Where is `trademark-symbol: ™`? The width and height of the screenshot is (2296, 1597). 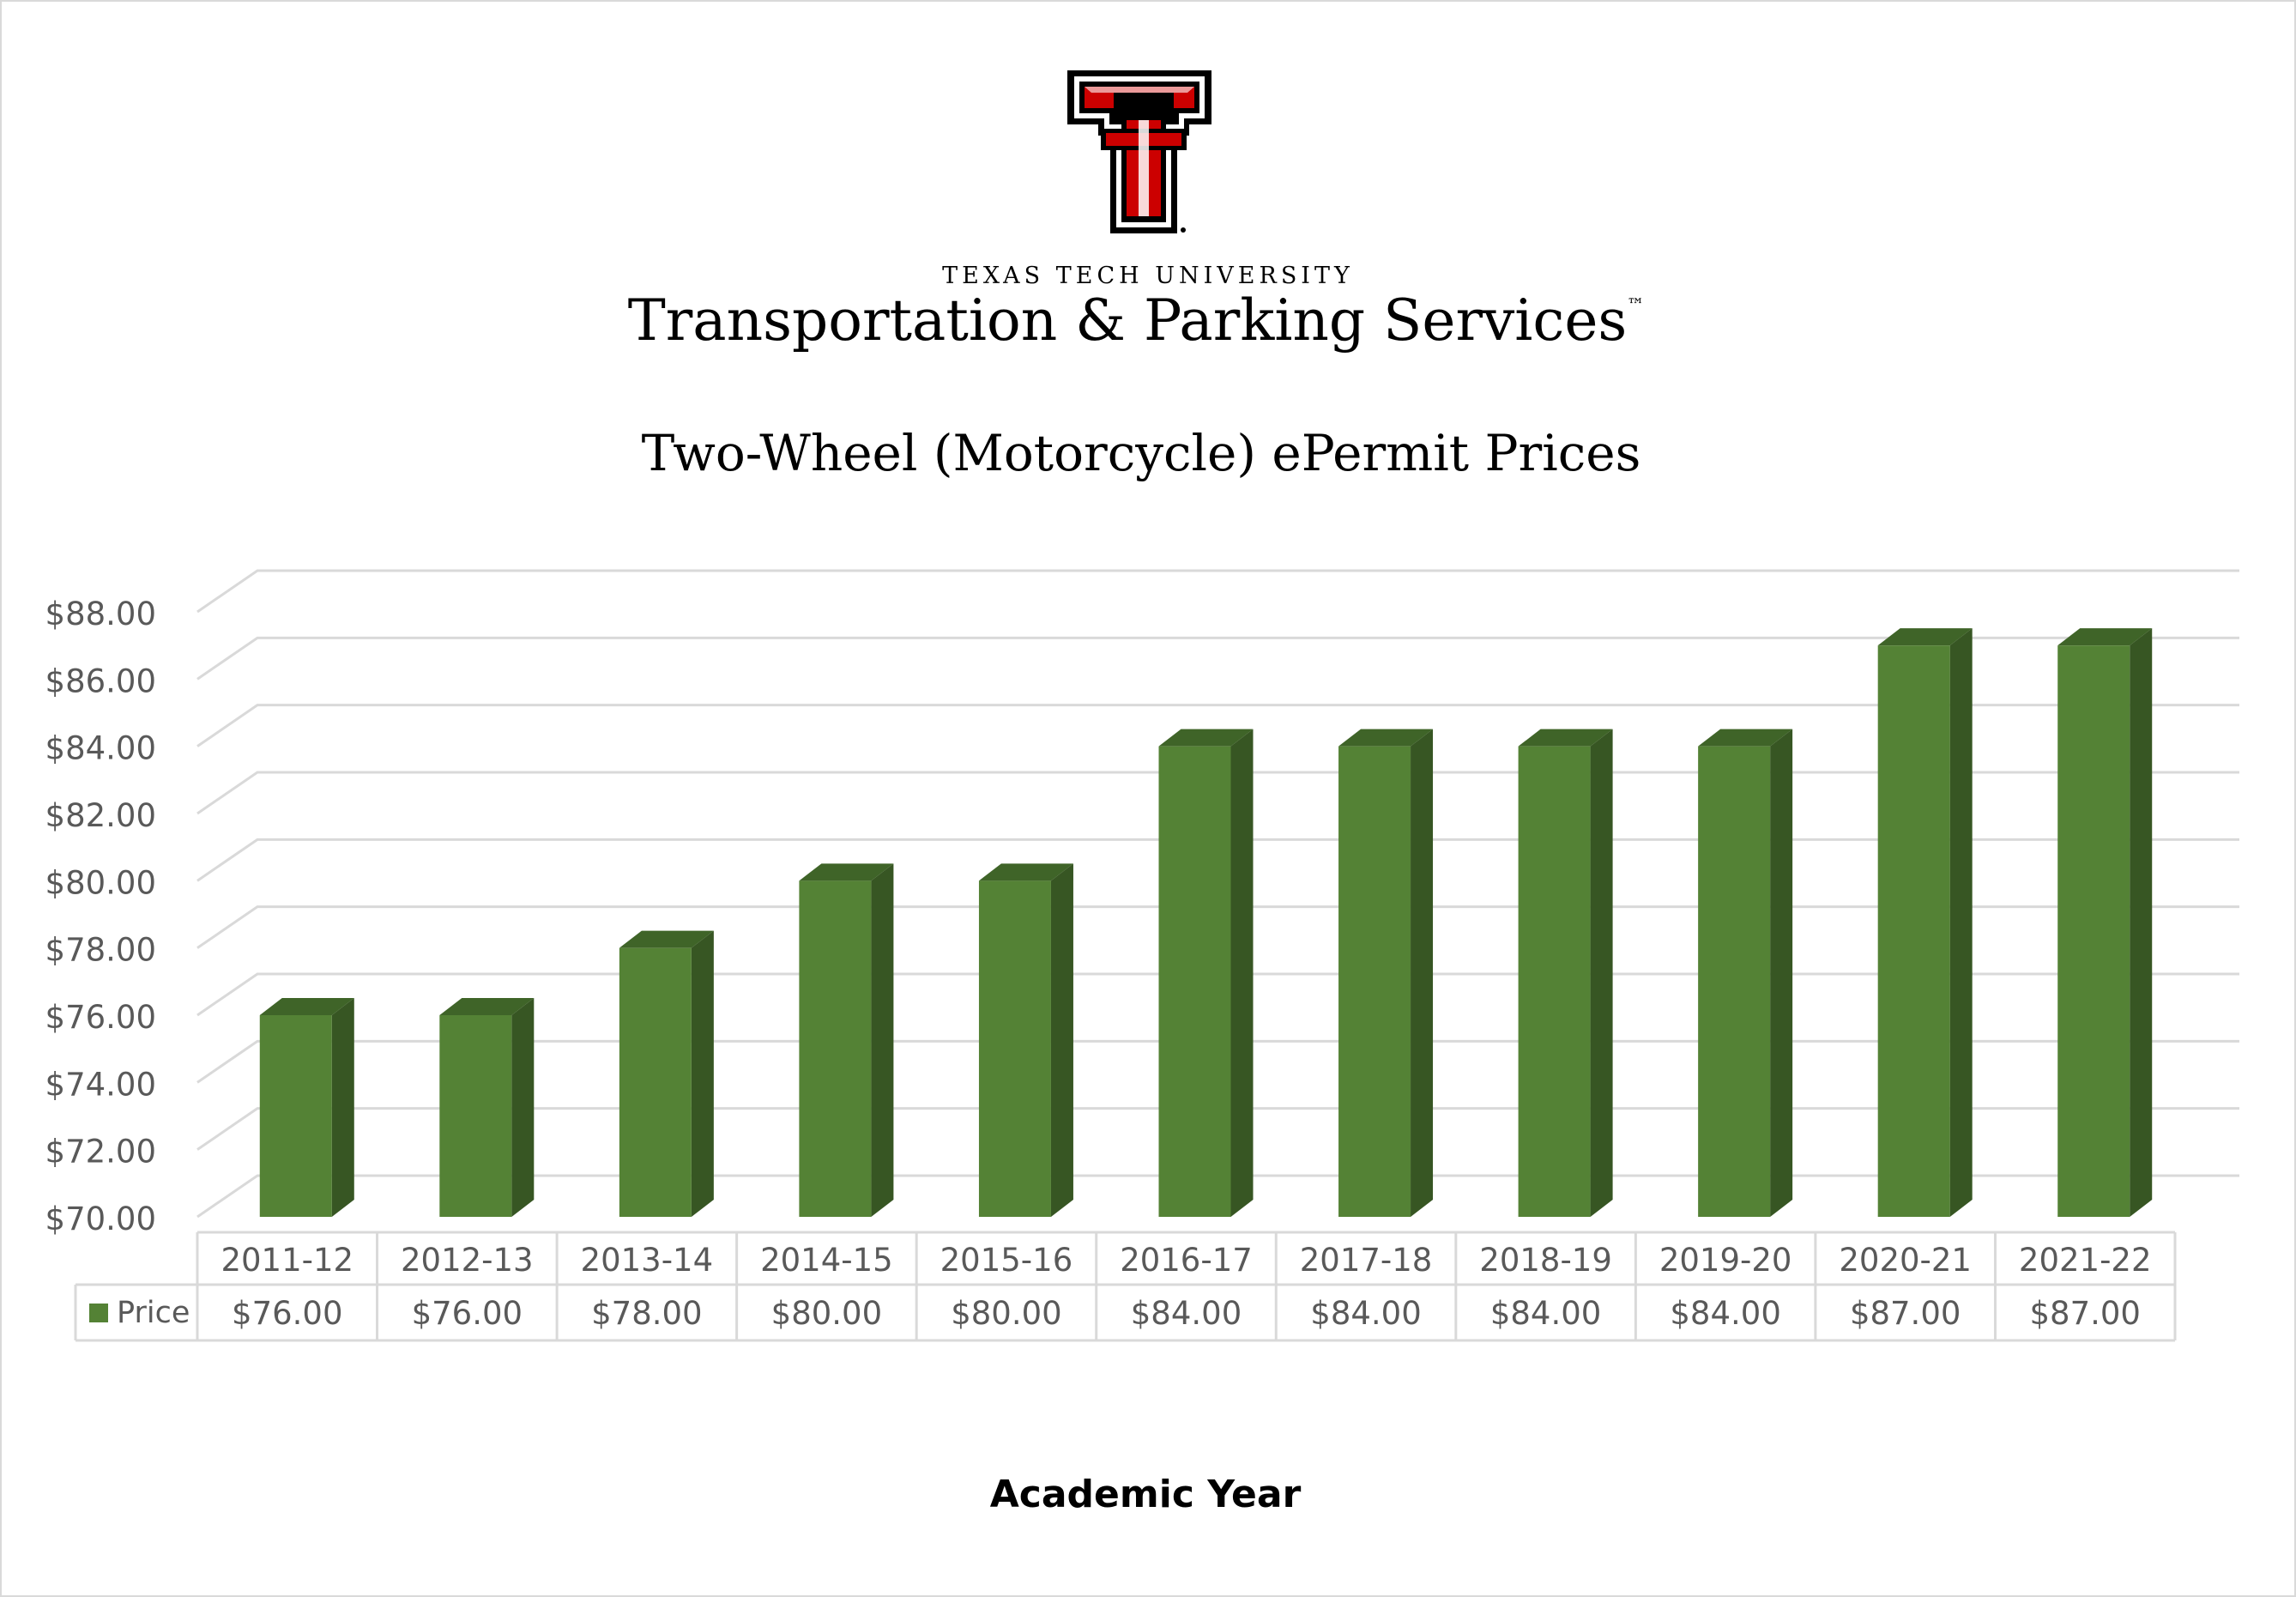 trademark-symbol: ™ is located at coordinates (1635, 304).